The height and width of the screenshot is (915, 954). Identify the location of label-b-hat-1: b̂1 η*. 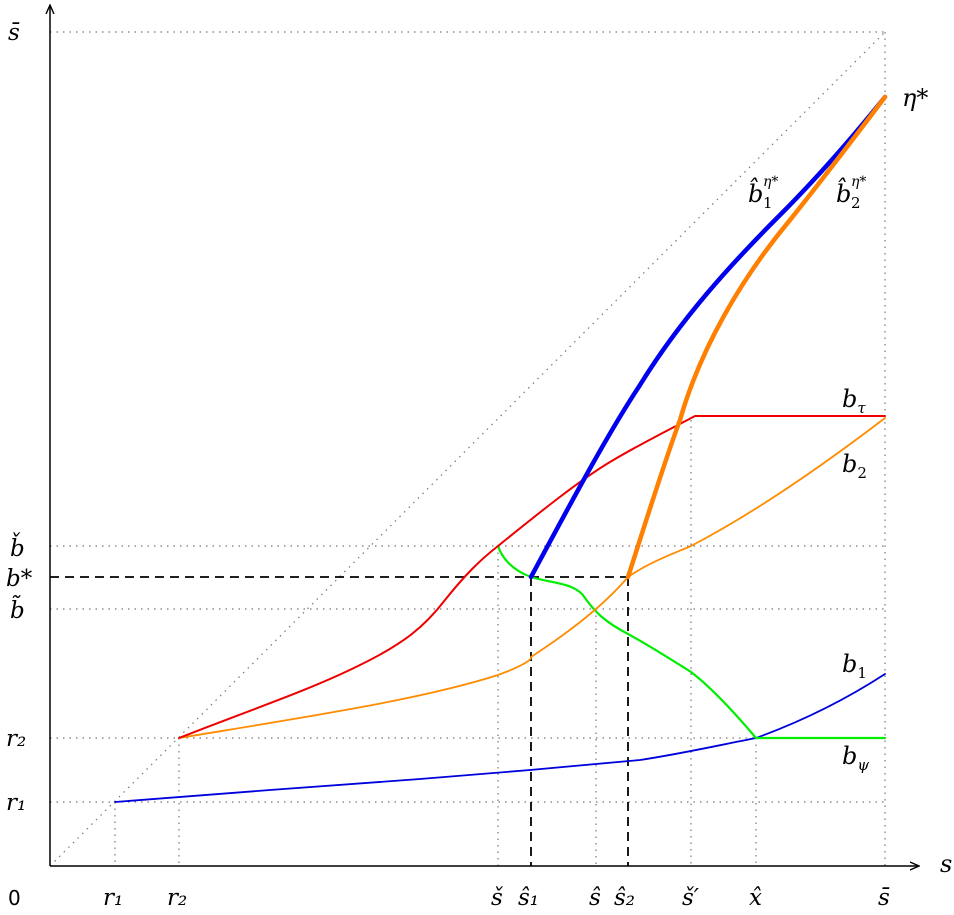
(763, 193).